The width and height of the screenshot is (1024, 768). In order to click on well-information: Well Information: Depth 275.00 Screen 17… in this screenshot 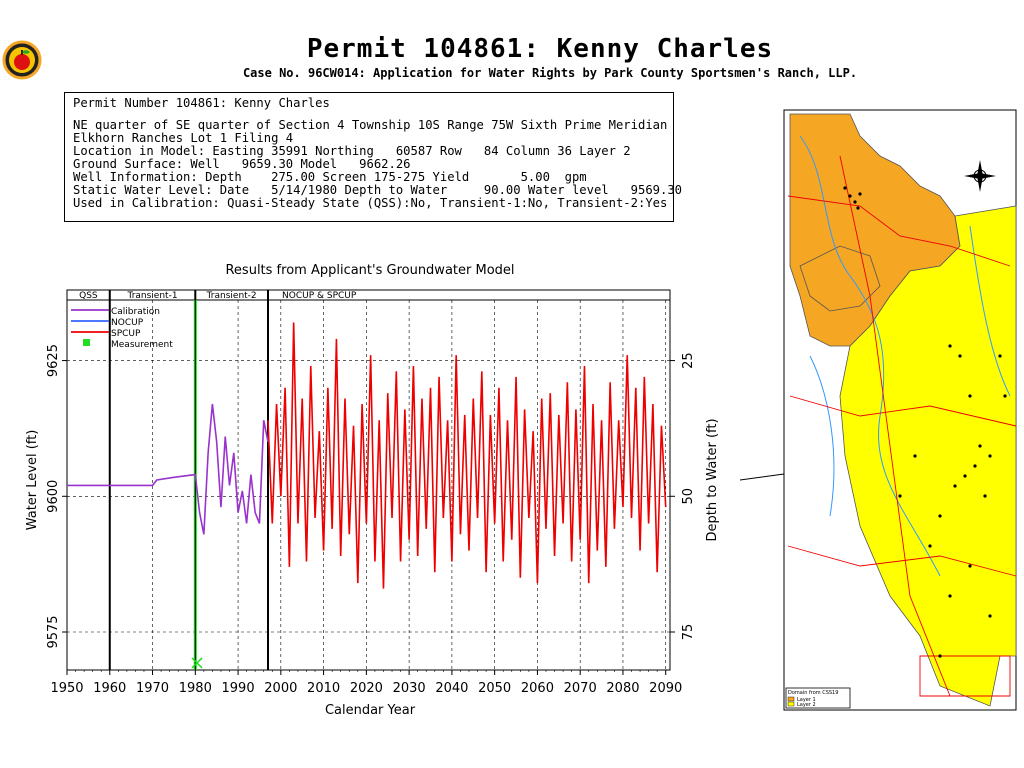, I will do `click(330, 177)`.